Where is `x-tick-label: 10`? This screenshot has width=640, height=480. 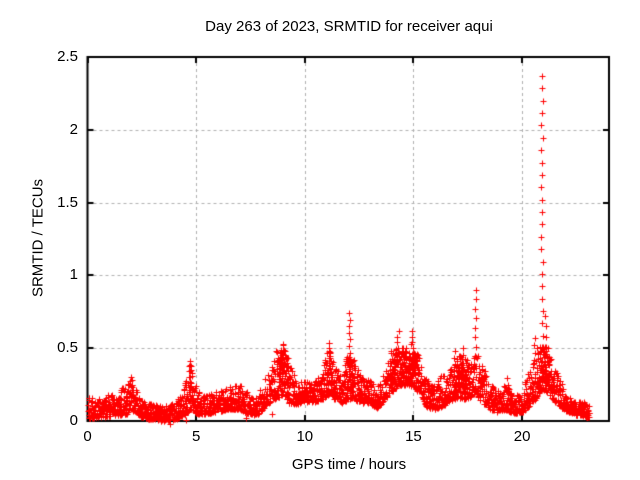
x-tick-label: 10 is located at coordinates (305, 436).